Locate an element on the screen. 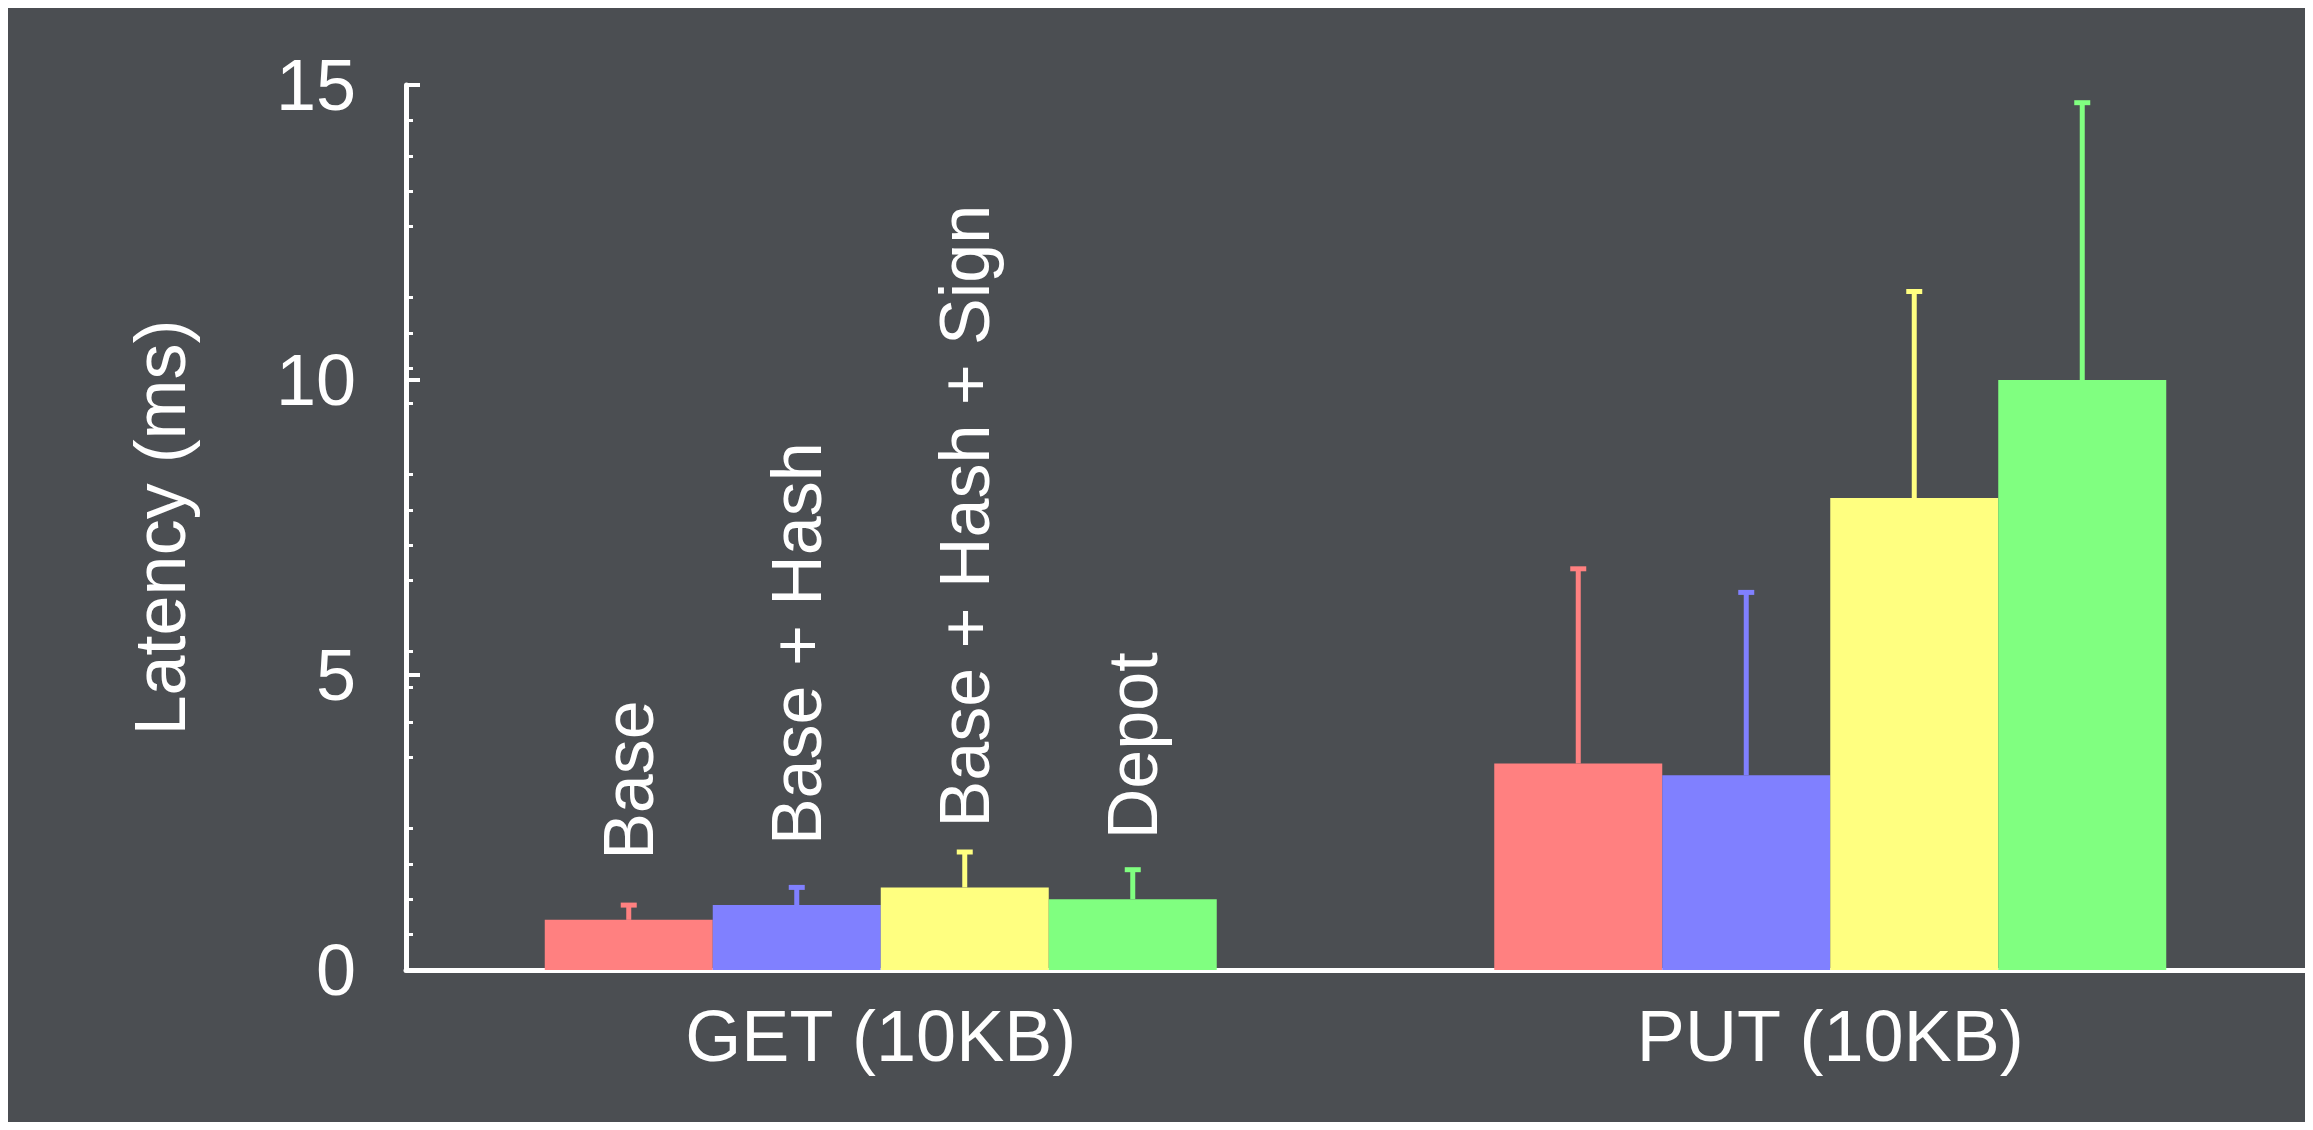 The height and width of the screenshot is (1130, 2313). y-tick-label: 5 is located at coordinates (335, 675).